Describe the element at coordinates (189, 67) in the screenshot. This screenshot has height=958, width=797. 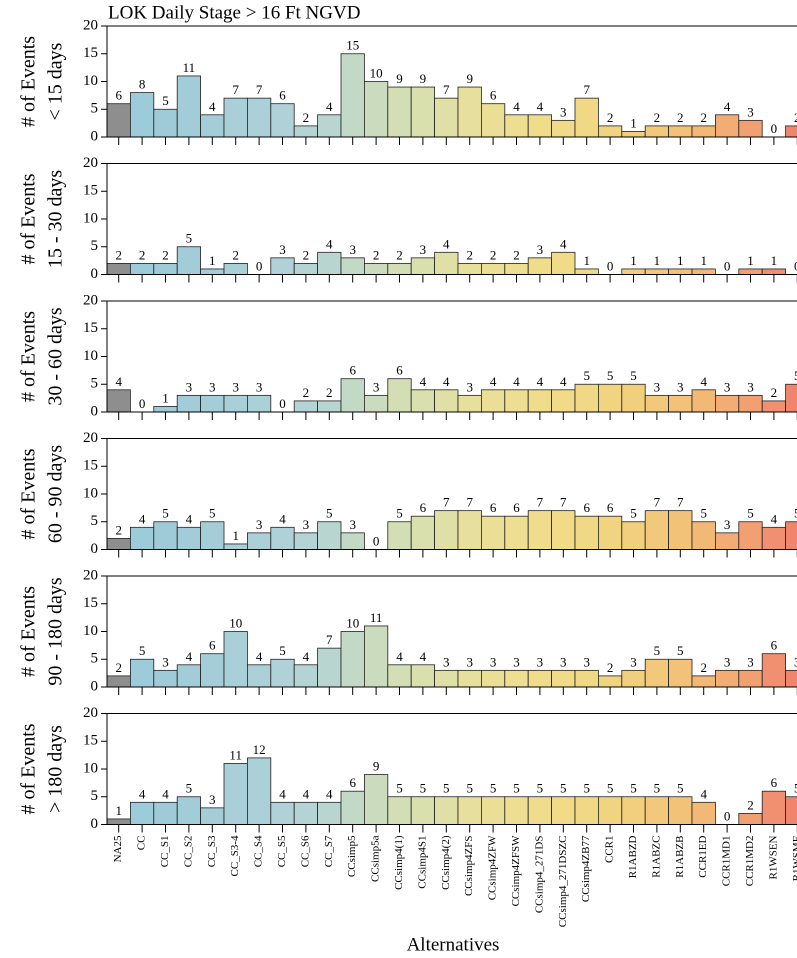
I see `value-label: 11` at that location.